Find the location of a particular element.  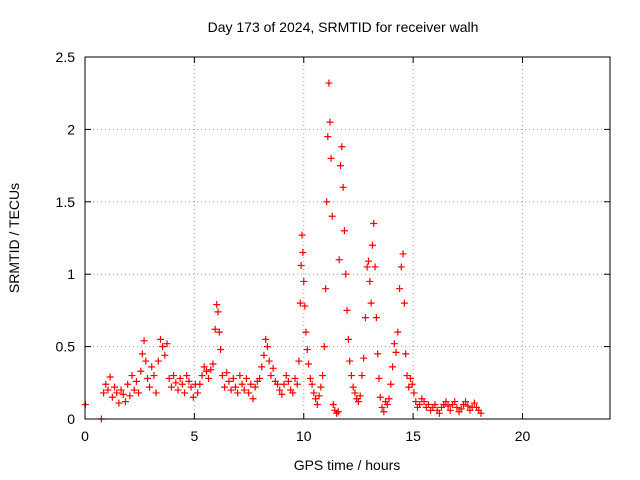

y-axis-title: SRMTID / TECUs is located at coordinates (14, 238).